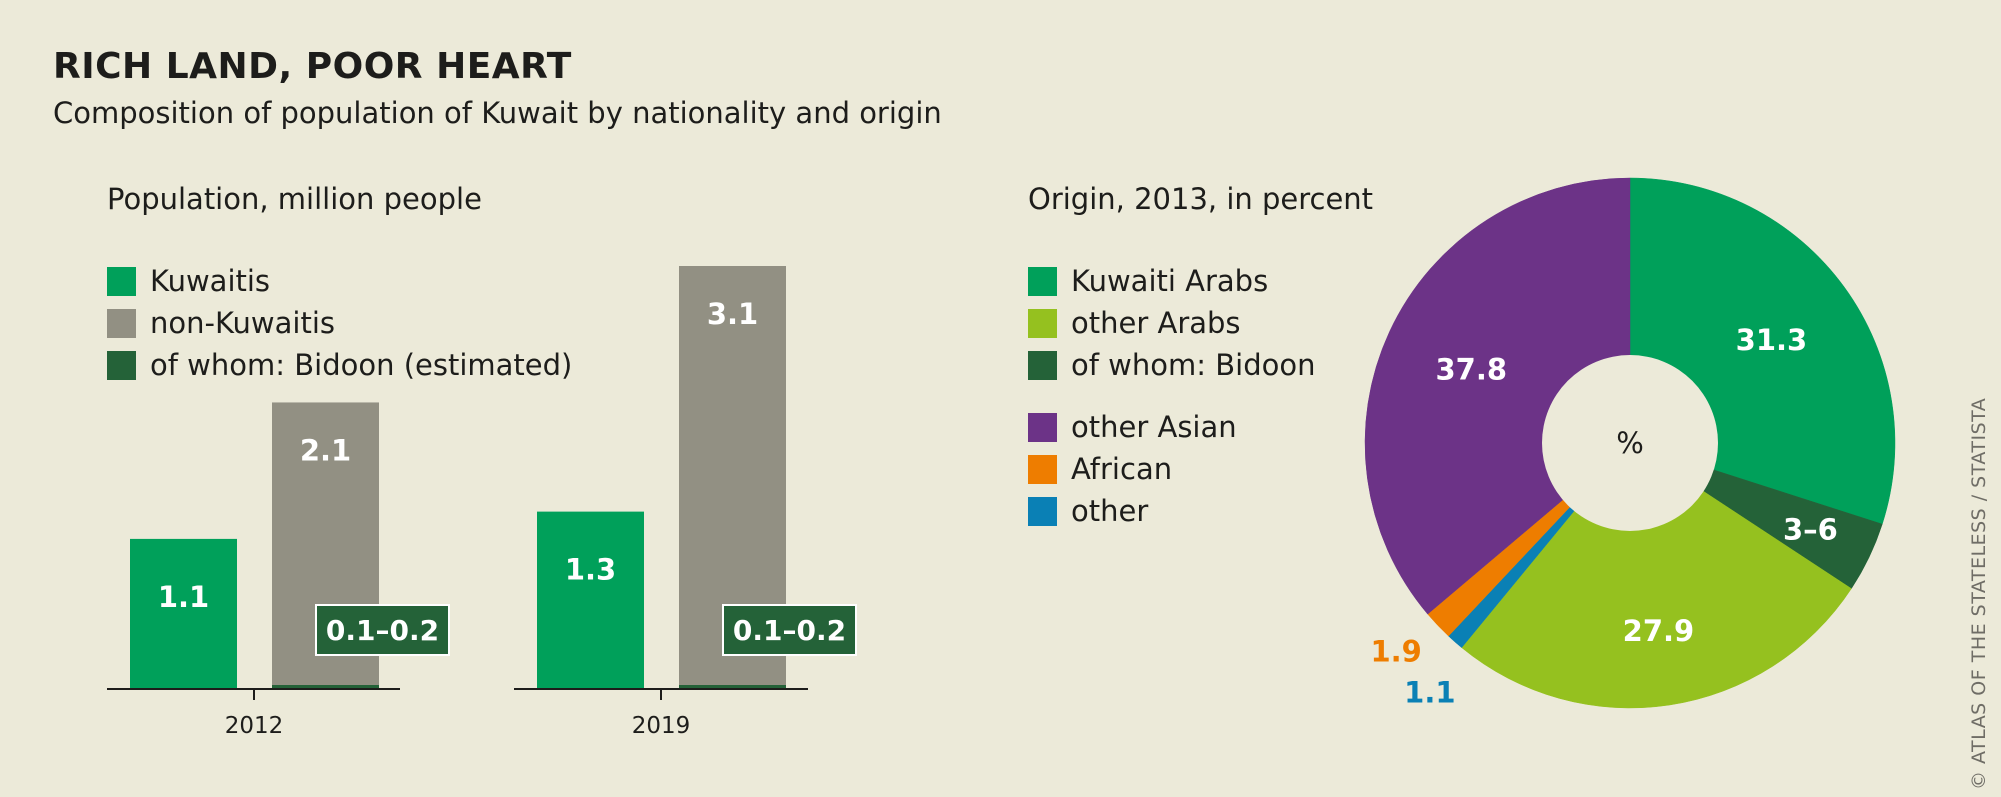 The height and width of the screenshot is (797, 2001). I want to click on pie-label-other: 1.1, so click(1429, 692).